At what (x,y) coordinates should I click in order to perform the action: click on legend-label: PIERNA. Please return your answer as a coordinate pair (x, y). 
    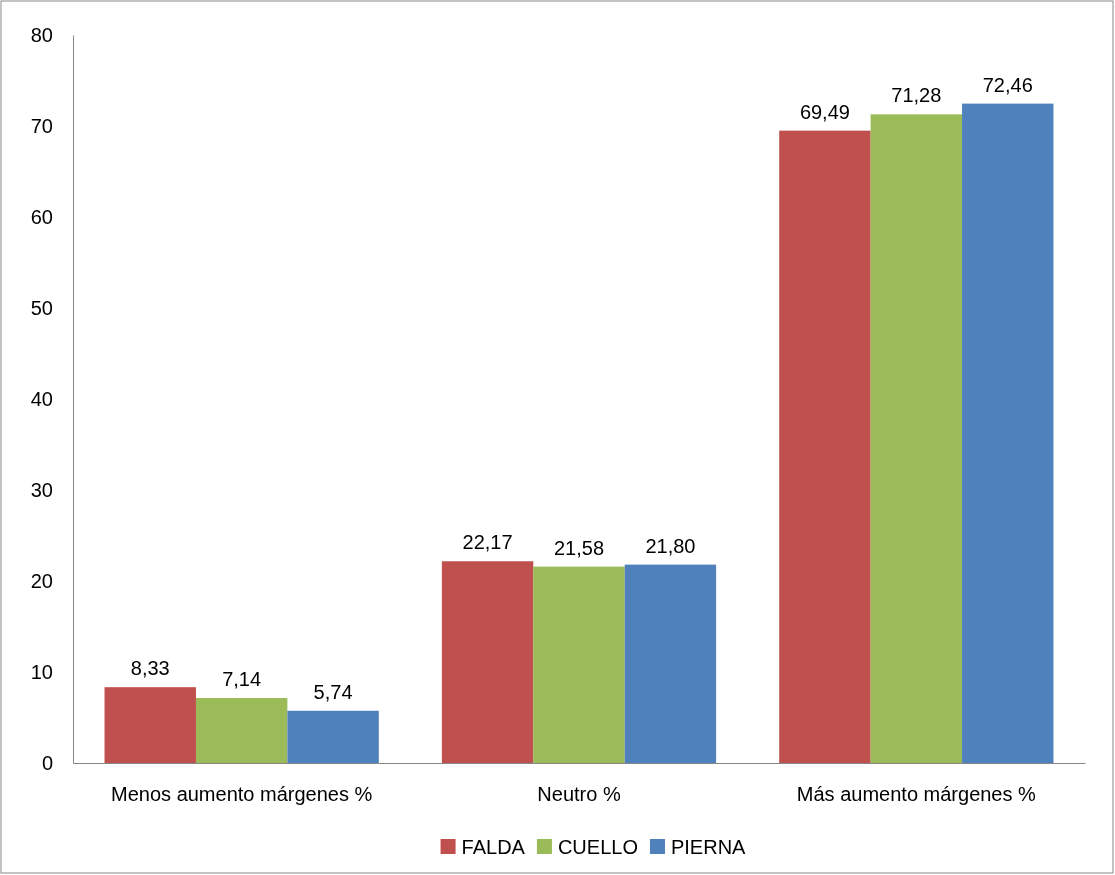
    Looking at the image, I should click on (708, 847).